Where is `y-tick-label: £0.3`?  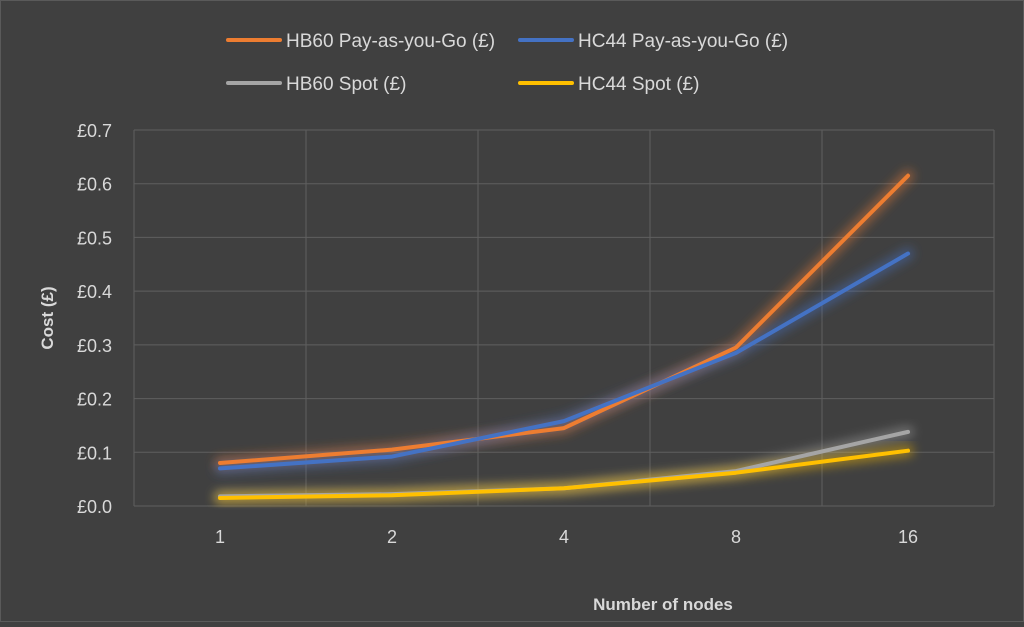
y-tick-label: £0.3 is located at coordinates (94, 346).